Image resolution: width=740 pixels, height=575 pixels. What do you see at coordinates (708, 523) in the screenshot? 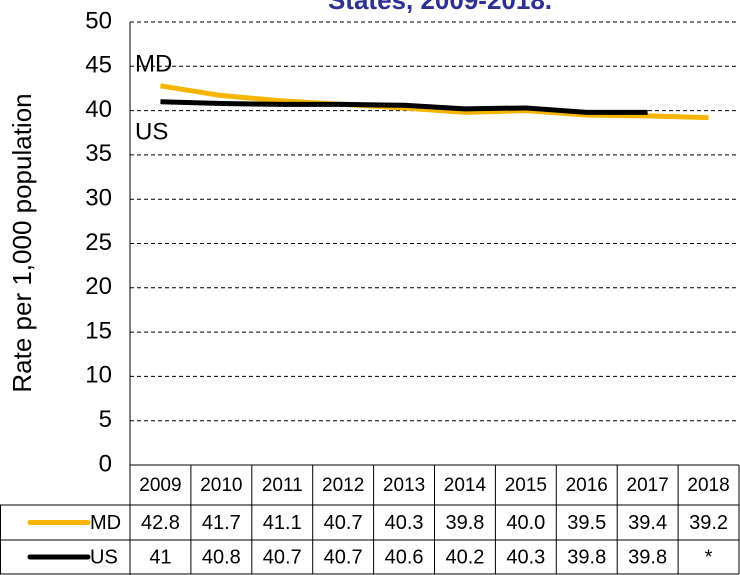
I see `table-value: 39.2` at bounding box center [708, 523].